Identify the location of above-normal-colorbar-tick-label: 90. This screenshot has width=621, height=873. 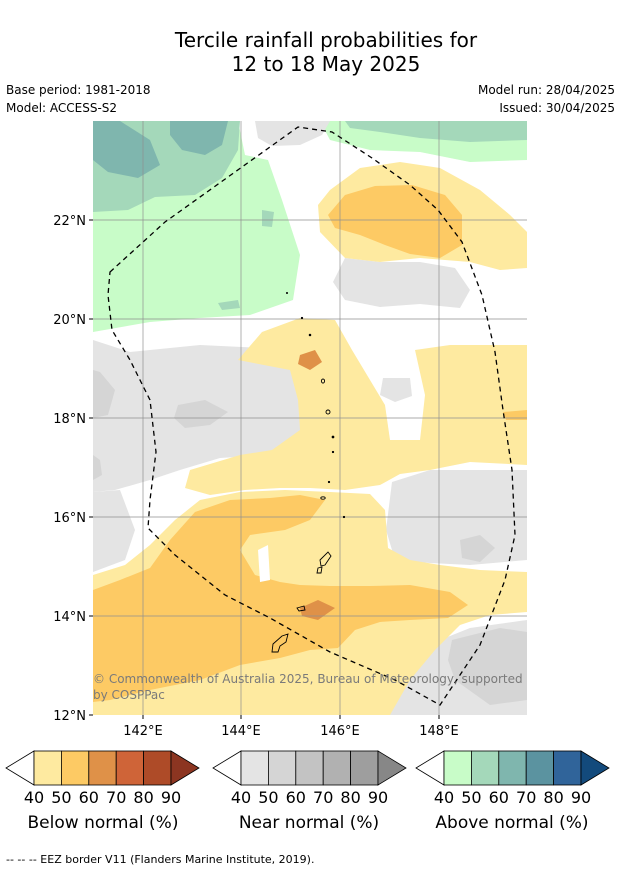
(581, 797).